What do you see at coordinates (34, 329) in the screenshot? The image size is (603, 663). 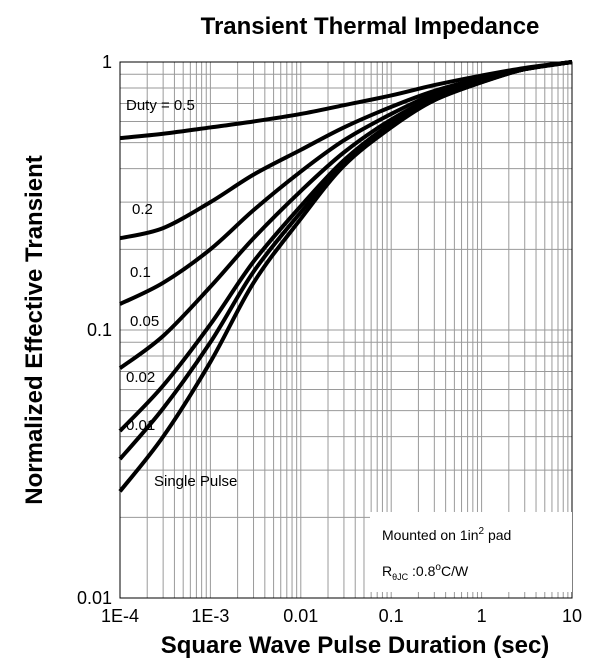 I see `y-axis-label: Normalized Effective Transient` at bounding box center [34, 329].